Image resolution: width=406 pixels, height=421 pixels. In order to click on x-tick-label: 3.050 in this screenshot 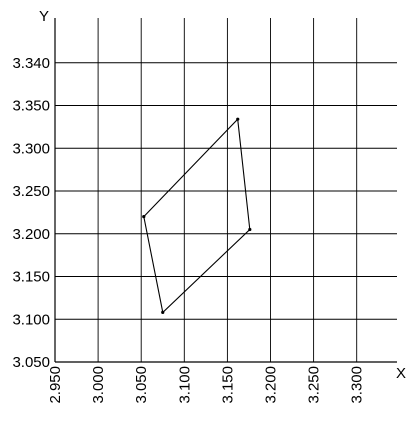, I will do `click(141, 385)`.